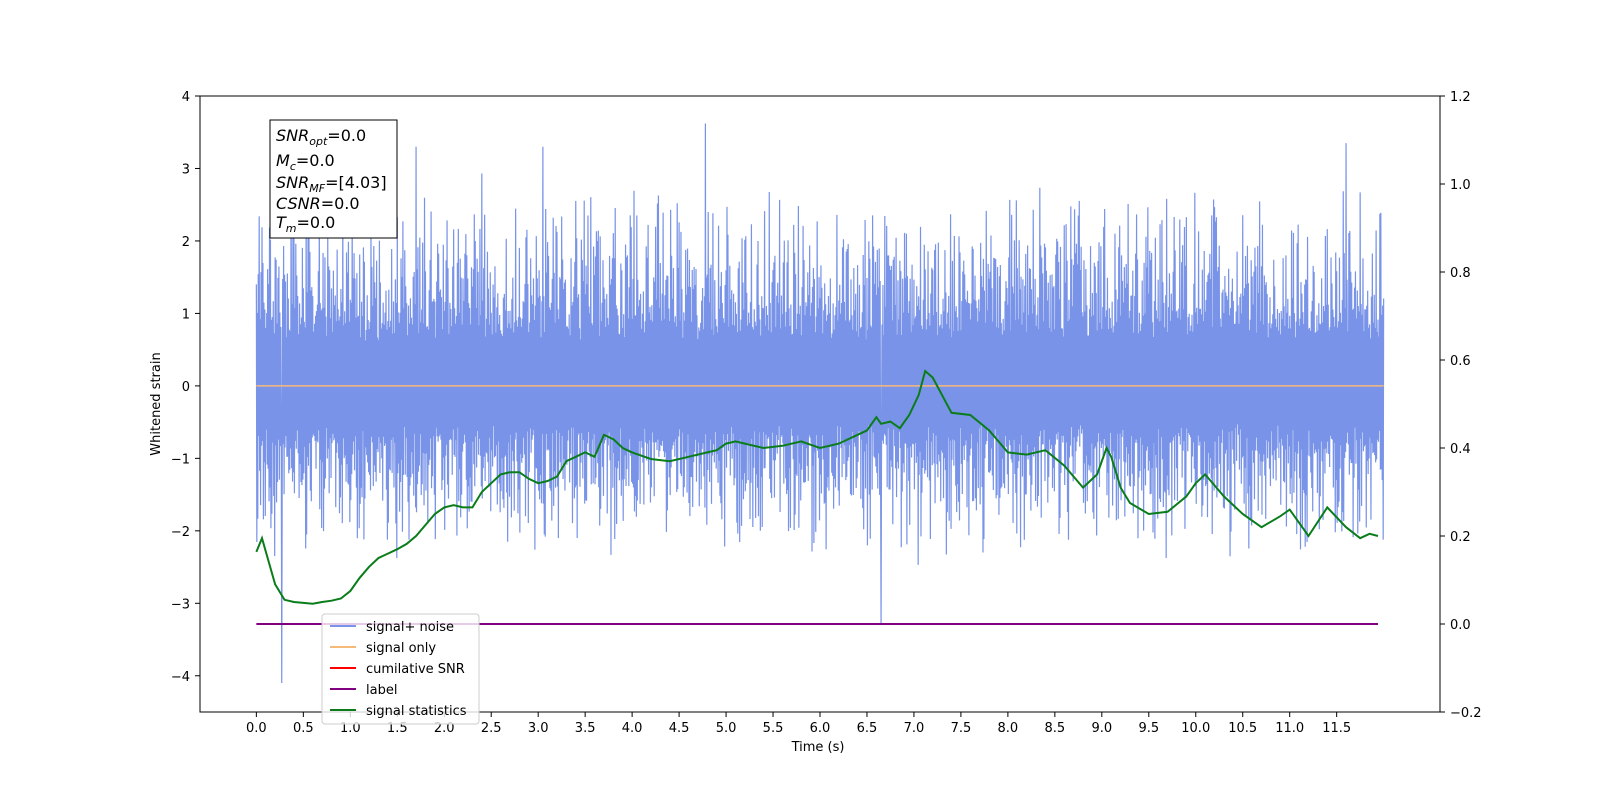 This screenshot has width=1600, height=804. What do you see at coordinates (180, 604) in the screenshot?
I see `y-tick-label: −3` at bounding box center [180, 604].